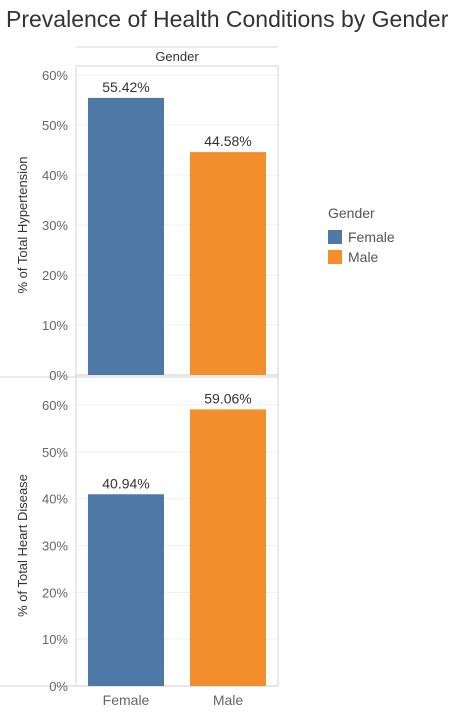  I want to click on x-tick-label: Male, so click(228, 700).